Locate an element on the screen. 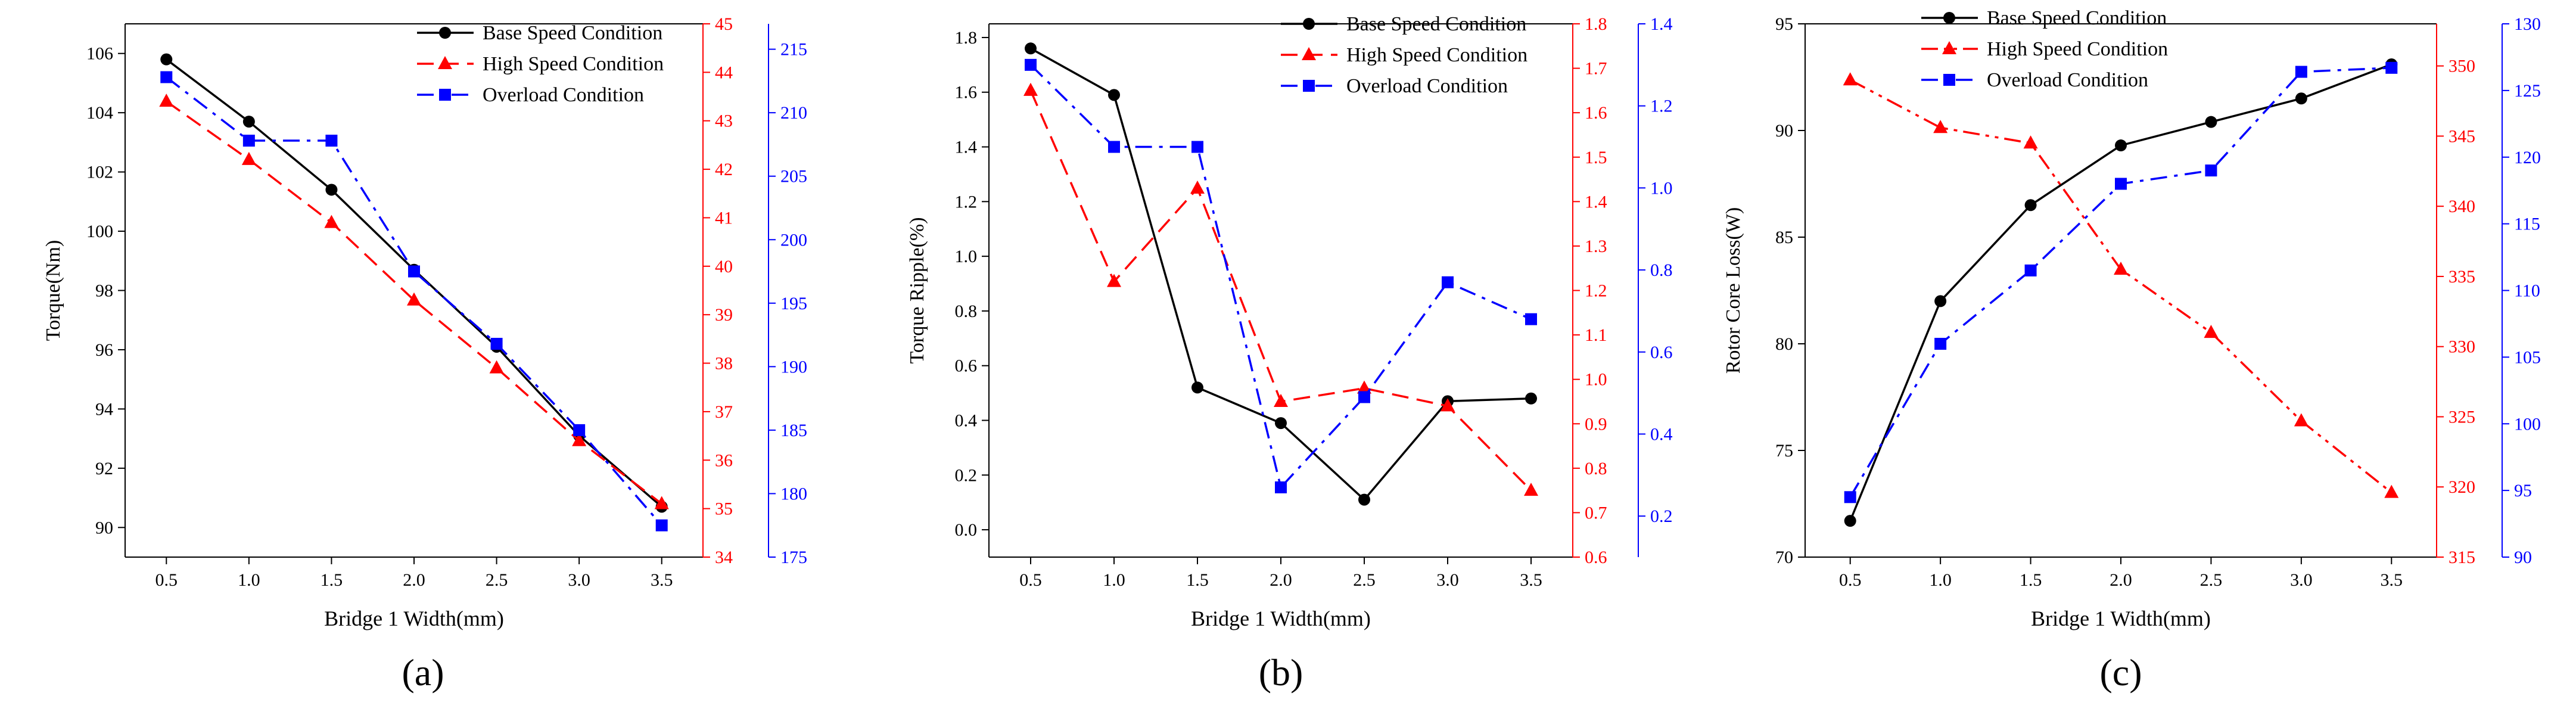 The width and height of the screenshot is (2576, 715). y-tick-label-right2: 130 is located at coordinates (2527, 24).